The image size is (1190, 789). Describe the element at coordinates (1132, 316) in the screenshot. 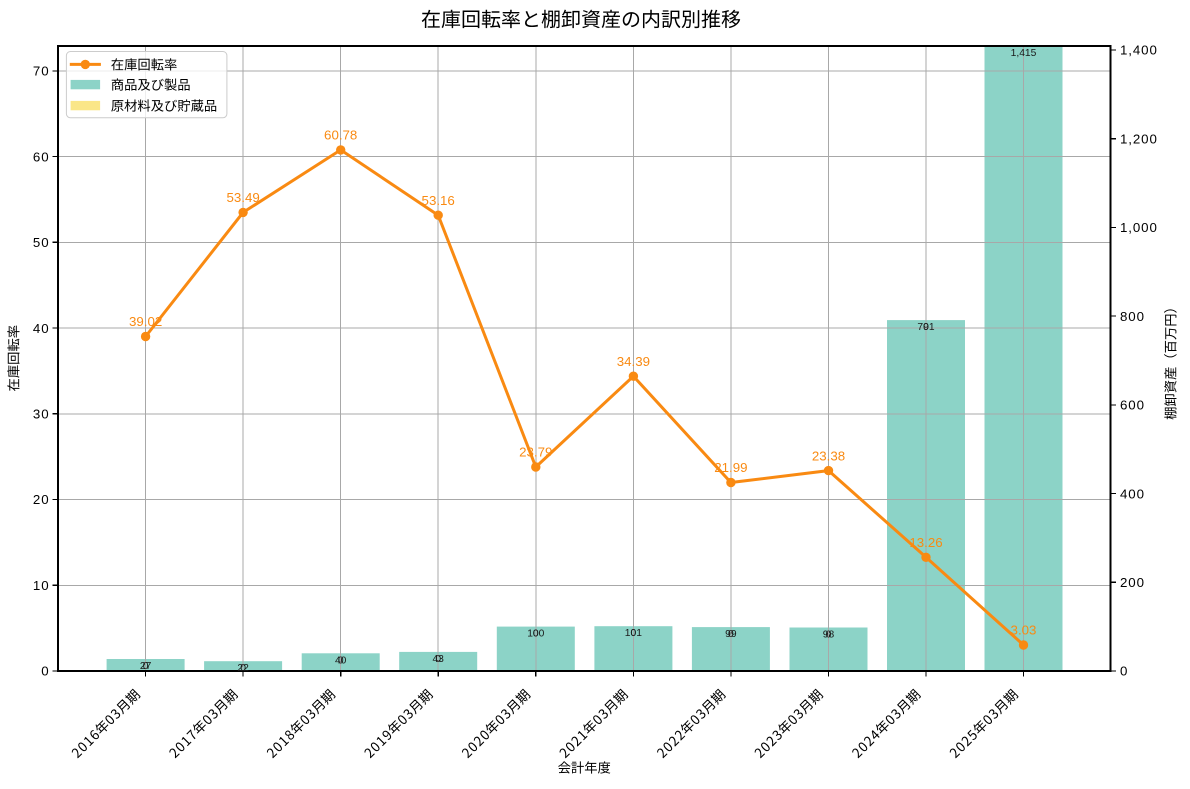

I see `svg-text: 800` at that location.